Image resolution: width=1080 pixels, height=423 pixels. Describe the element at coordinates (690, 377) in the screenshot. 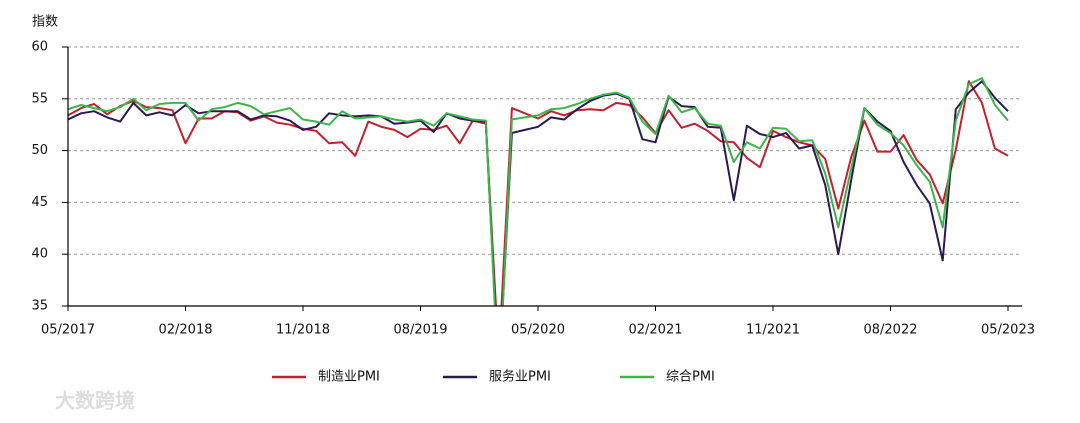

I see `legend-label: 综合PMI` at that location.